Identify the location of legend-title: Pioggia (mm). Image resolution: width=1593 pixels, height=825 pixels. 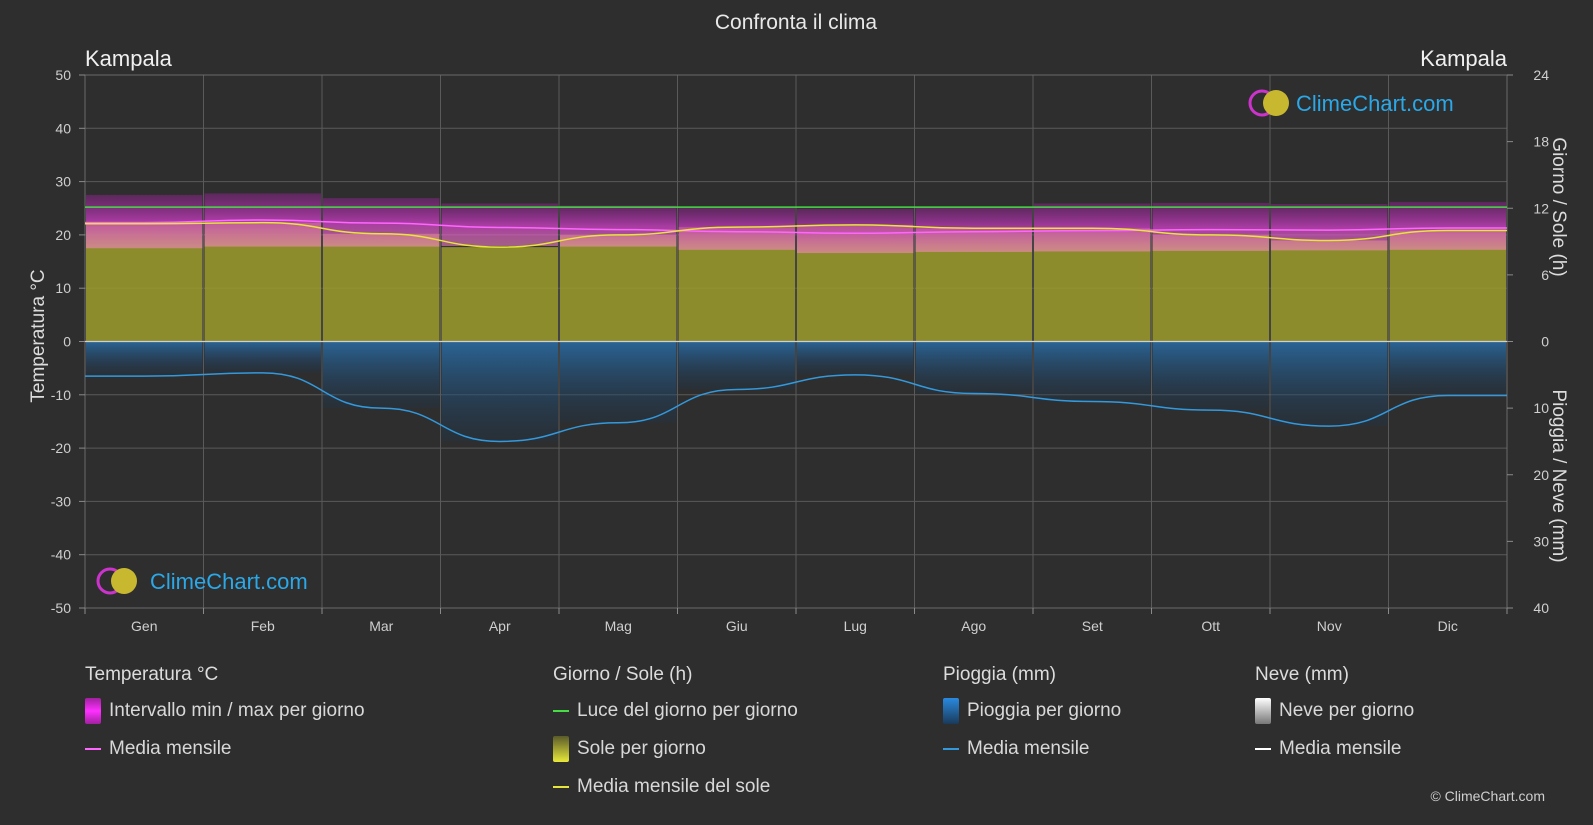
(999, 674).